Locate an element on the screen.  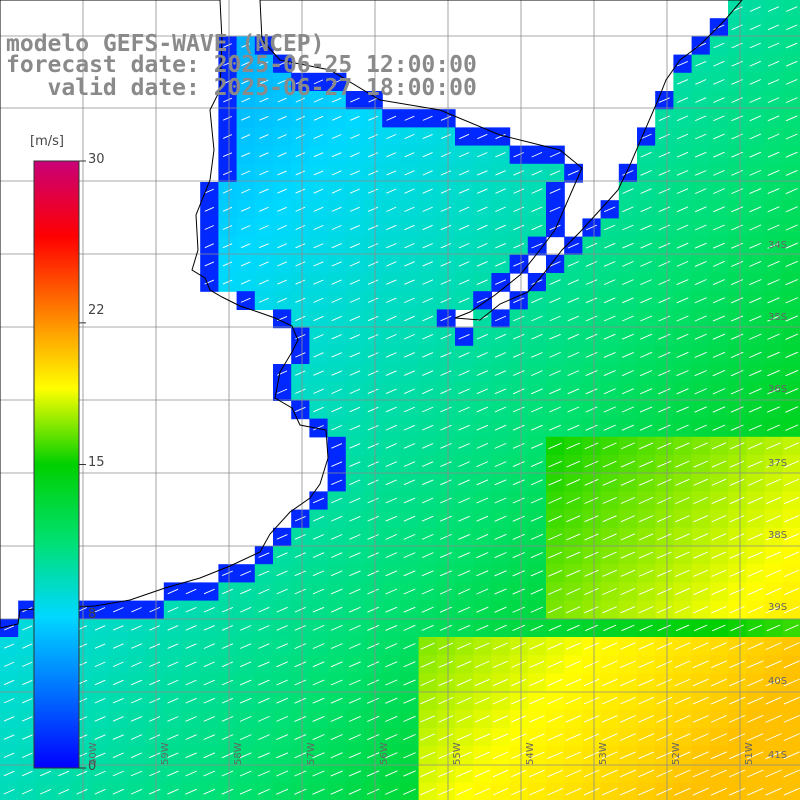
lat-label-34s: 34S is located at coordinates (778, 245).